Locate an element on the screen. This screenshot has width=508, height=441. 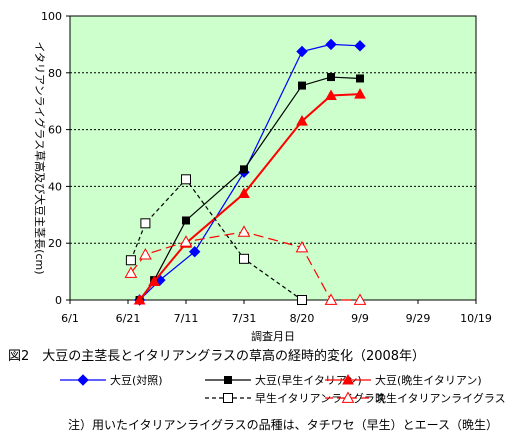
x-tick-label: 6/1 is located at coordinates (70, 318).